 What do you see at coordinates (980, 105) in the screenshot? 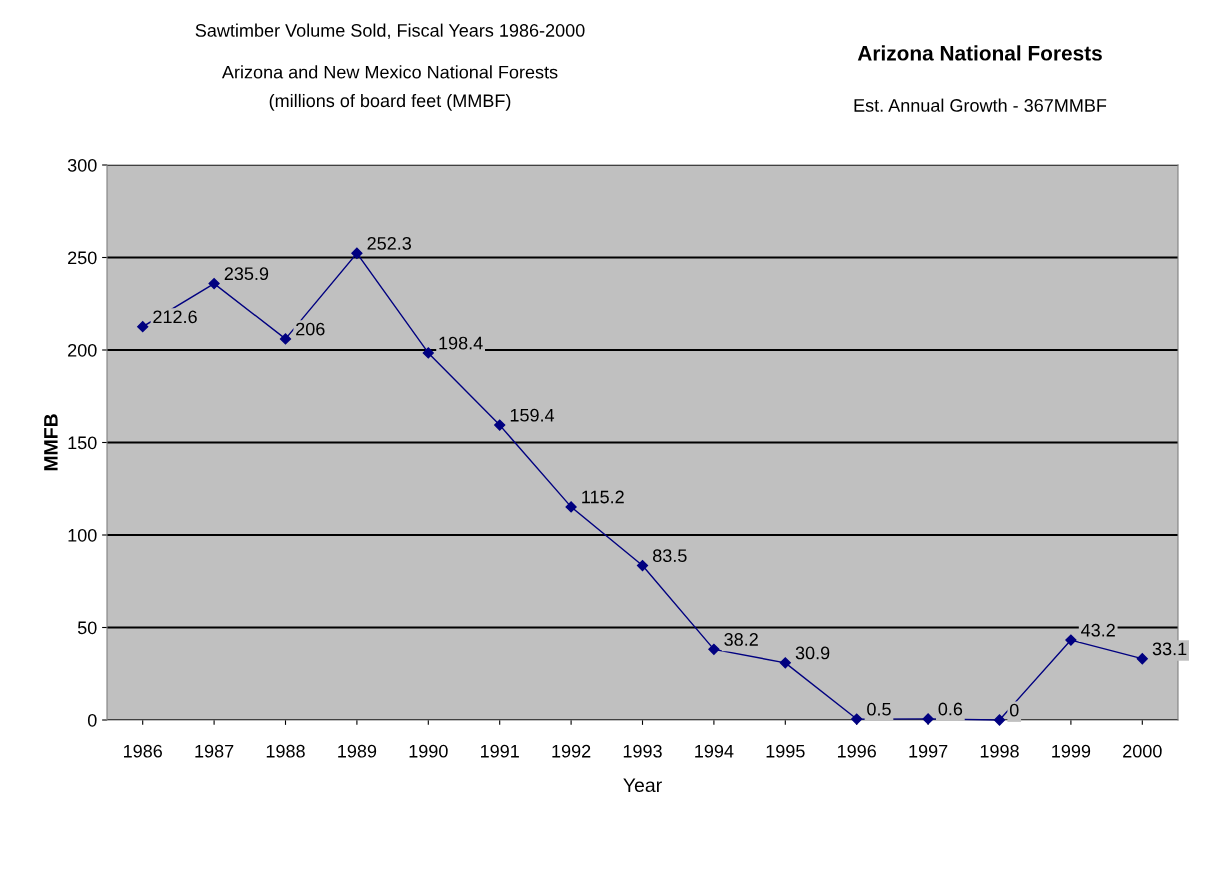
I see `text: Est. Annual Growth - 367MMBF` at bounding box center [980, 105].